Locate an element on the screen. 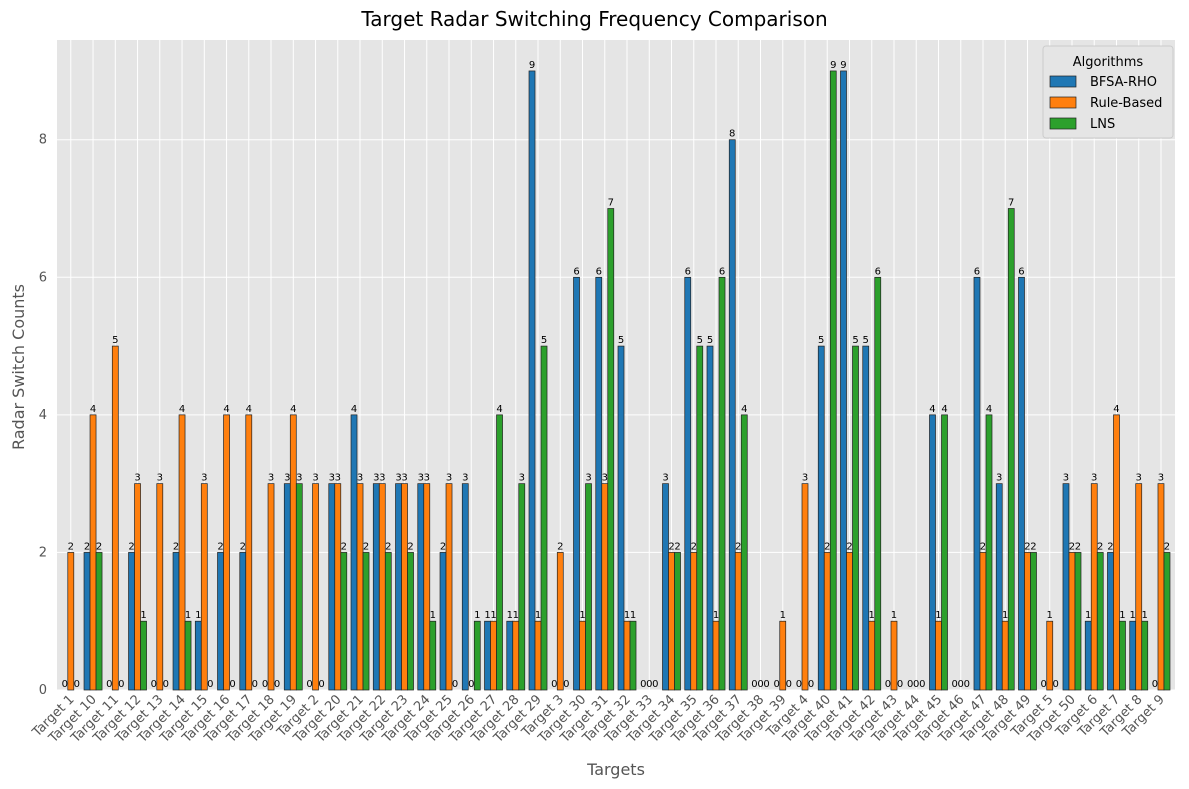 The height and width of the screenshot is (789, 1189). y-tick-label: 8 is located at coordinates (43, 140).